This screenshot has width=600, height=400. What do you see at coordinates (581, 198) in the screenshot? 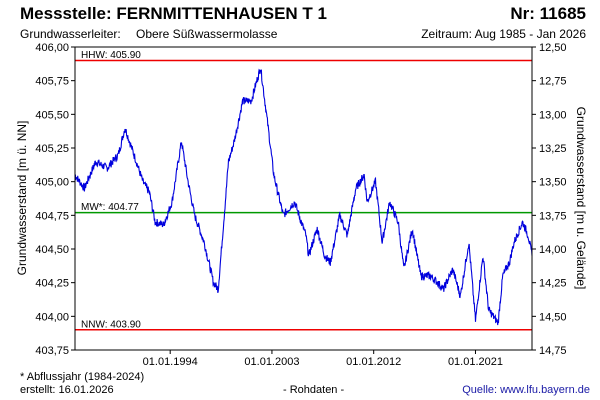
I see `y-axis-label-right: Grundwasserstand [m u. Gelände]` at bounding box center [581, 198].